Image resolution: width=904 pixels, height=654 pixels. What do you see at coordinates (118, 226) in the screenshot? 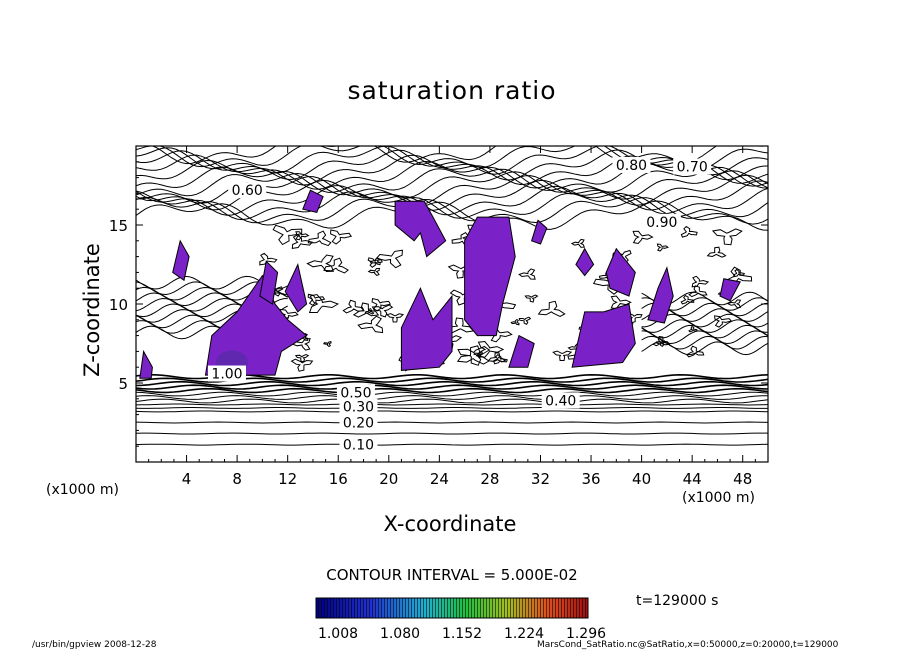
I see `y-tick-label: 15` at bounding box center [118, 226].